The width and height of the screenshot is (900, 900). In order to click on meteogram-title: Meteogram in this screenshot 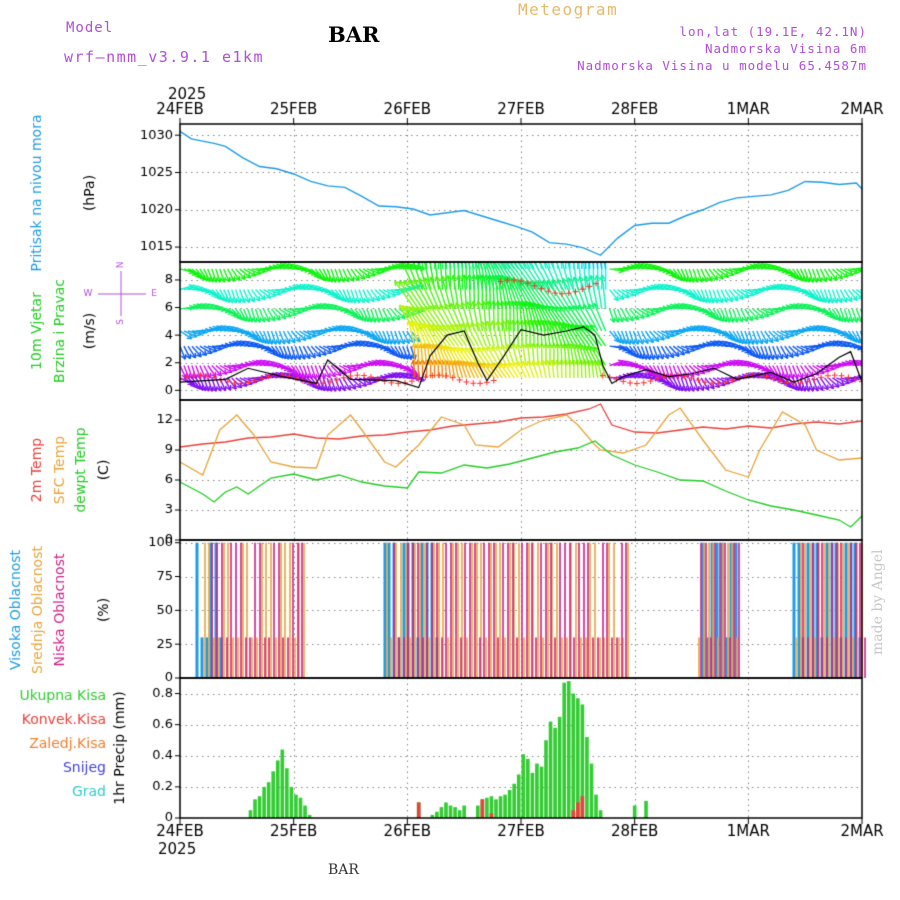, I will do `click(568, 9)`.